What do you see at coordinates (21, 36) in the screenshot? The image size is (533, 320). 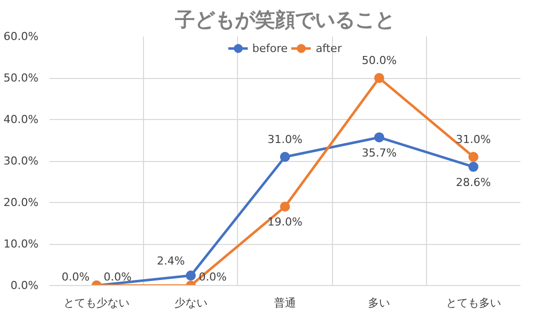 I see `y-tick-label: 60.0%` at bounding box center [21, 36].